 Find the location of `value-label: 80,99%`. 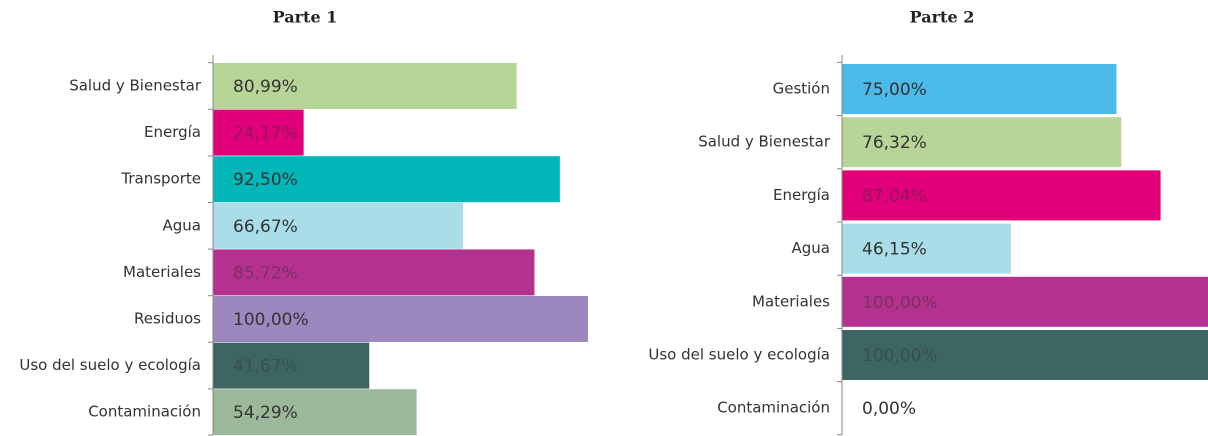

value-label: 80,99% is located at coordinates (265, 87).